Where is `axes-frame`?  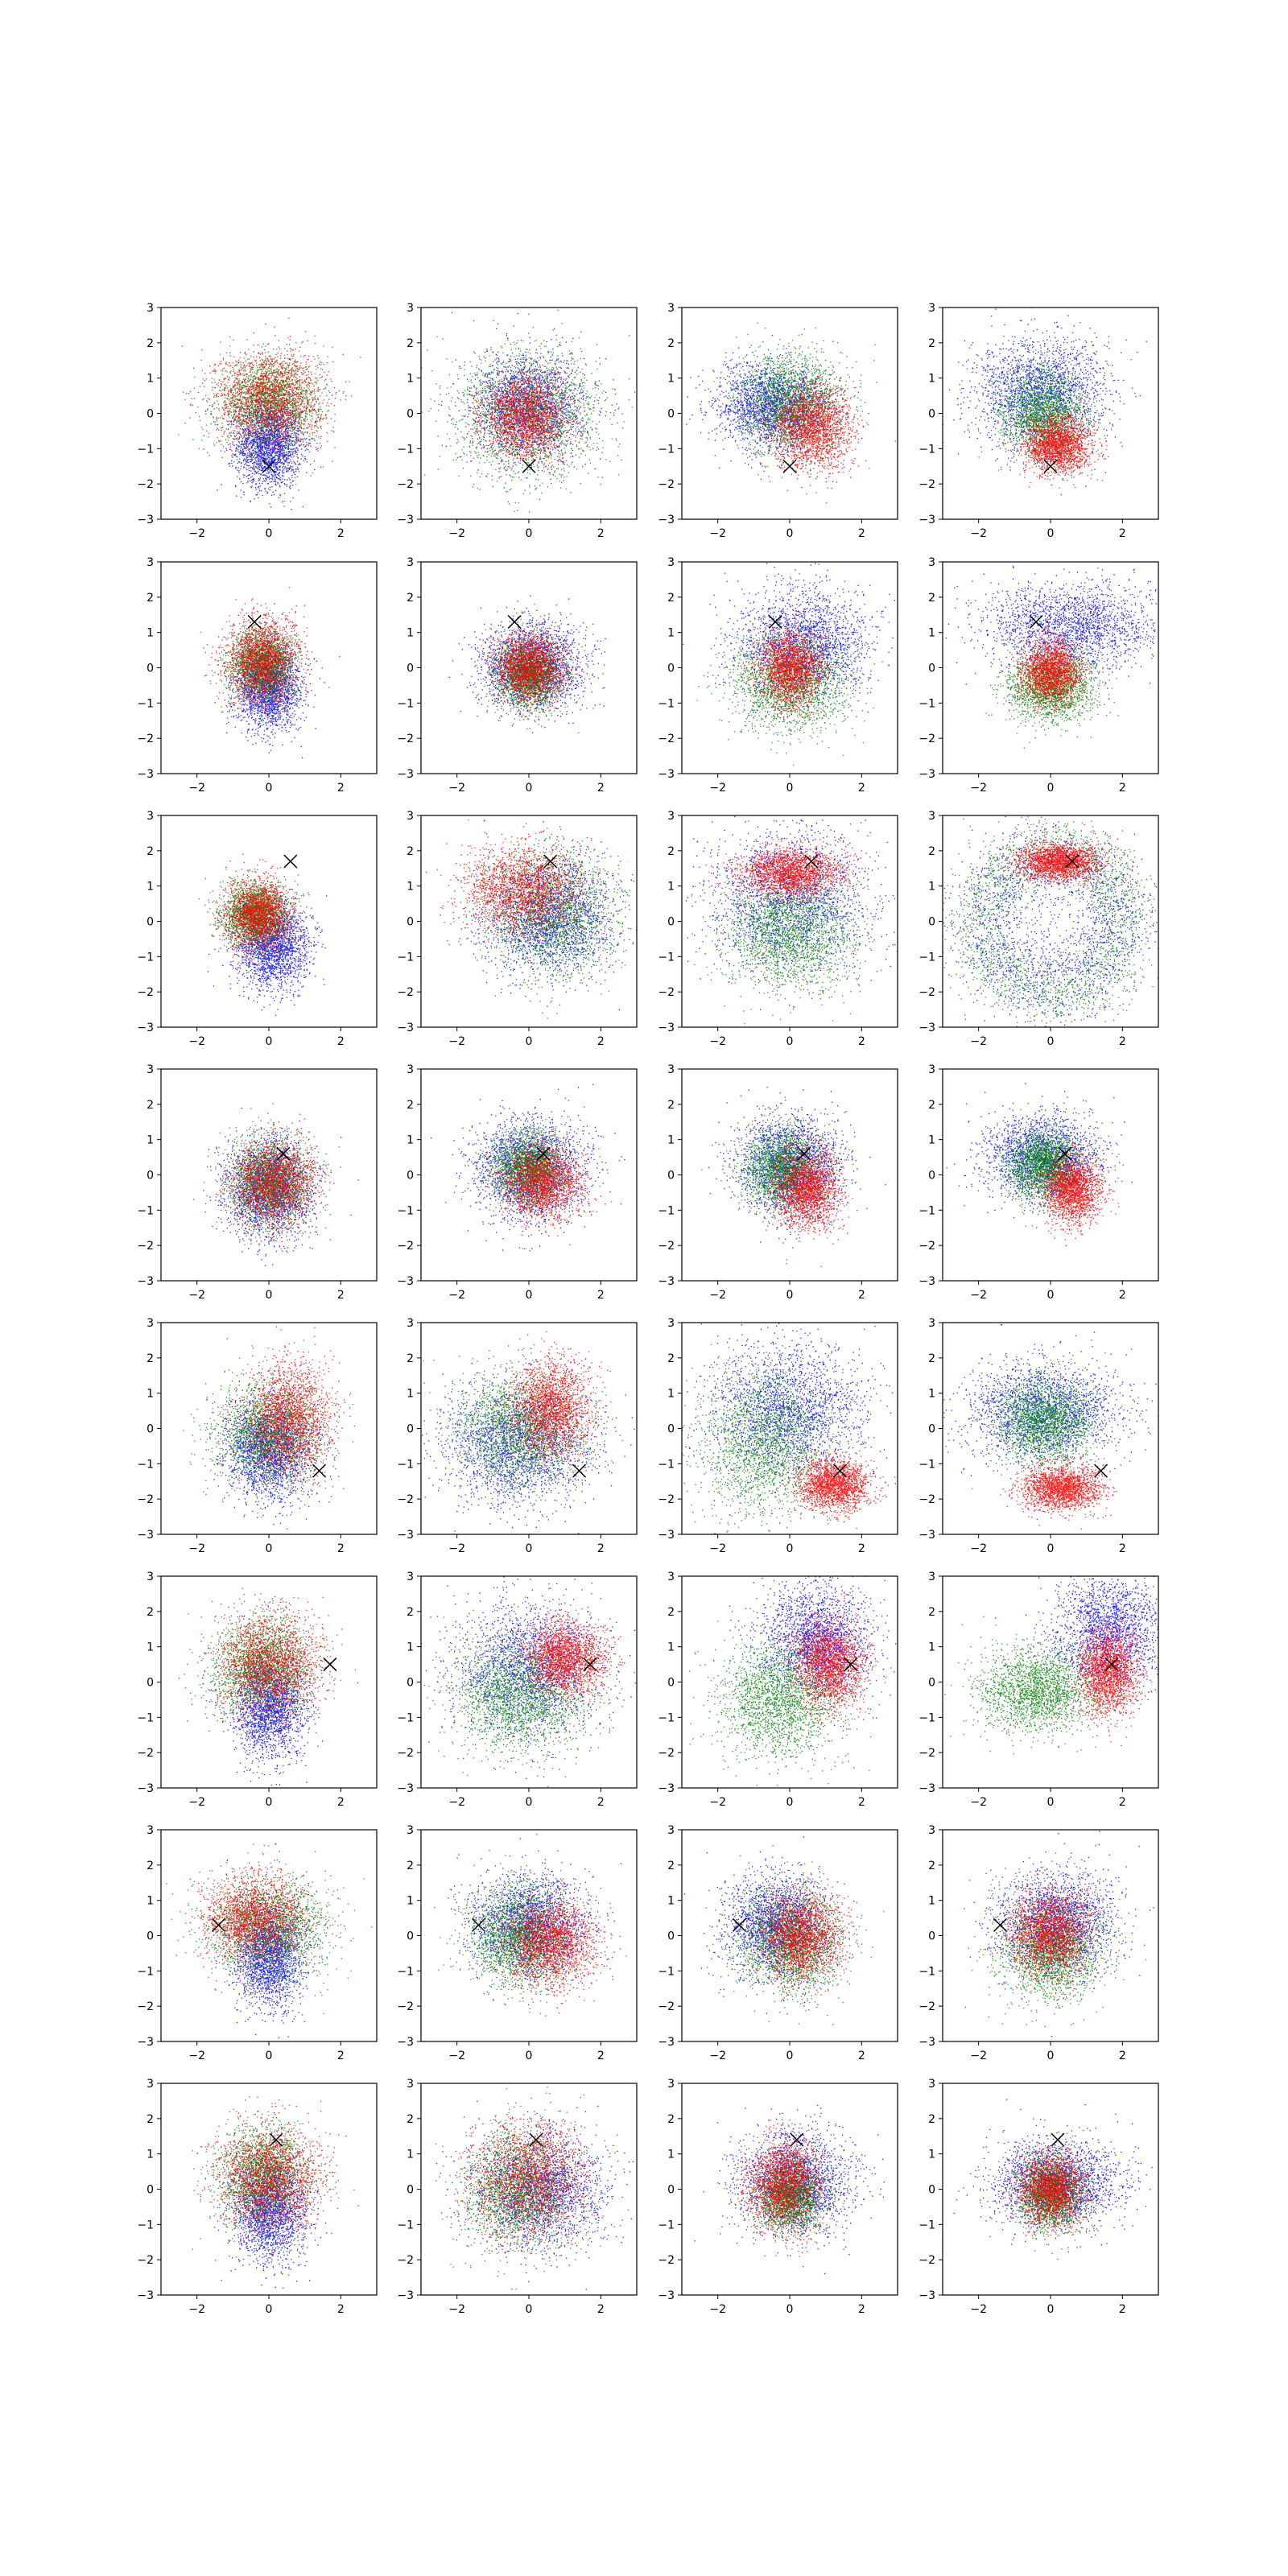
axes-frame is located at coordinates (1050, 1175).